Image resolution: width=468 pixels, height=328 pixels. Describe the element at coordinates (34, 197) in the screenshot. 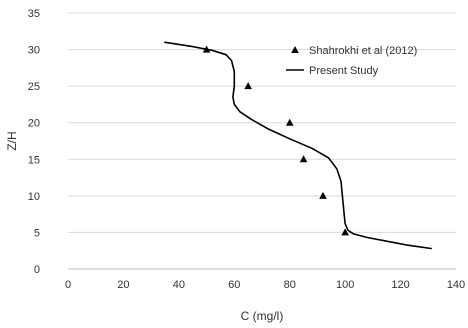

I see `y-tick-label-2: 10` at that location.